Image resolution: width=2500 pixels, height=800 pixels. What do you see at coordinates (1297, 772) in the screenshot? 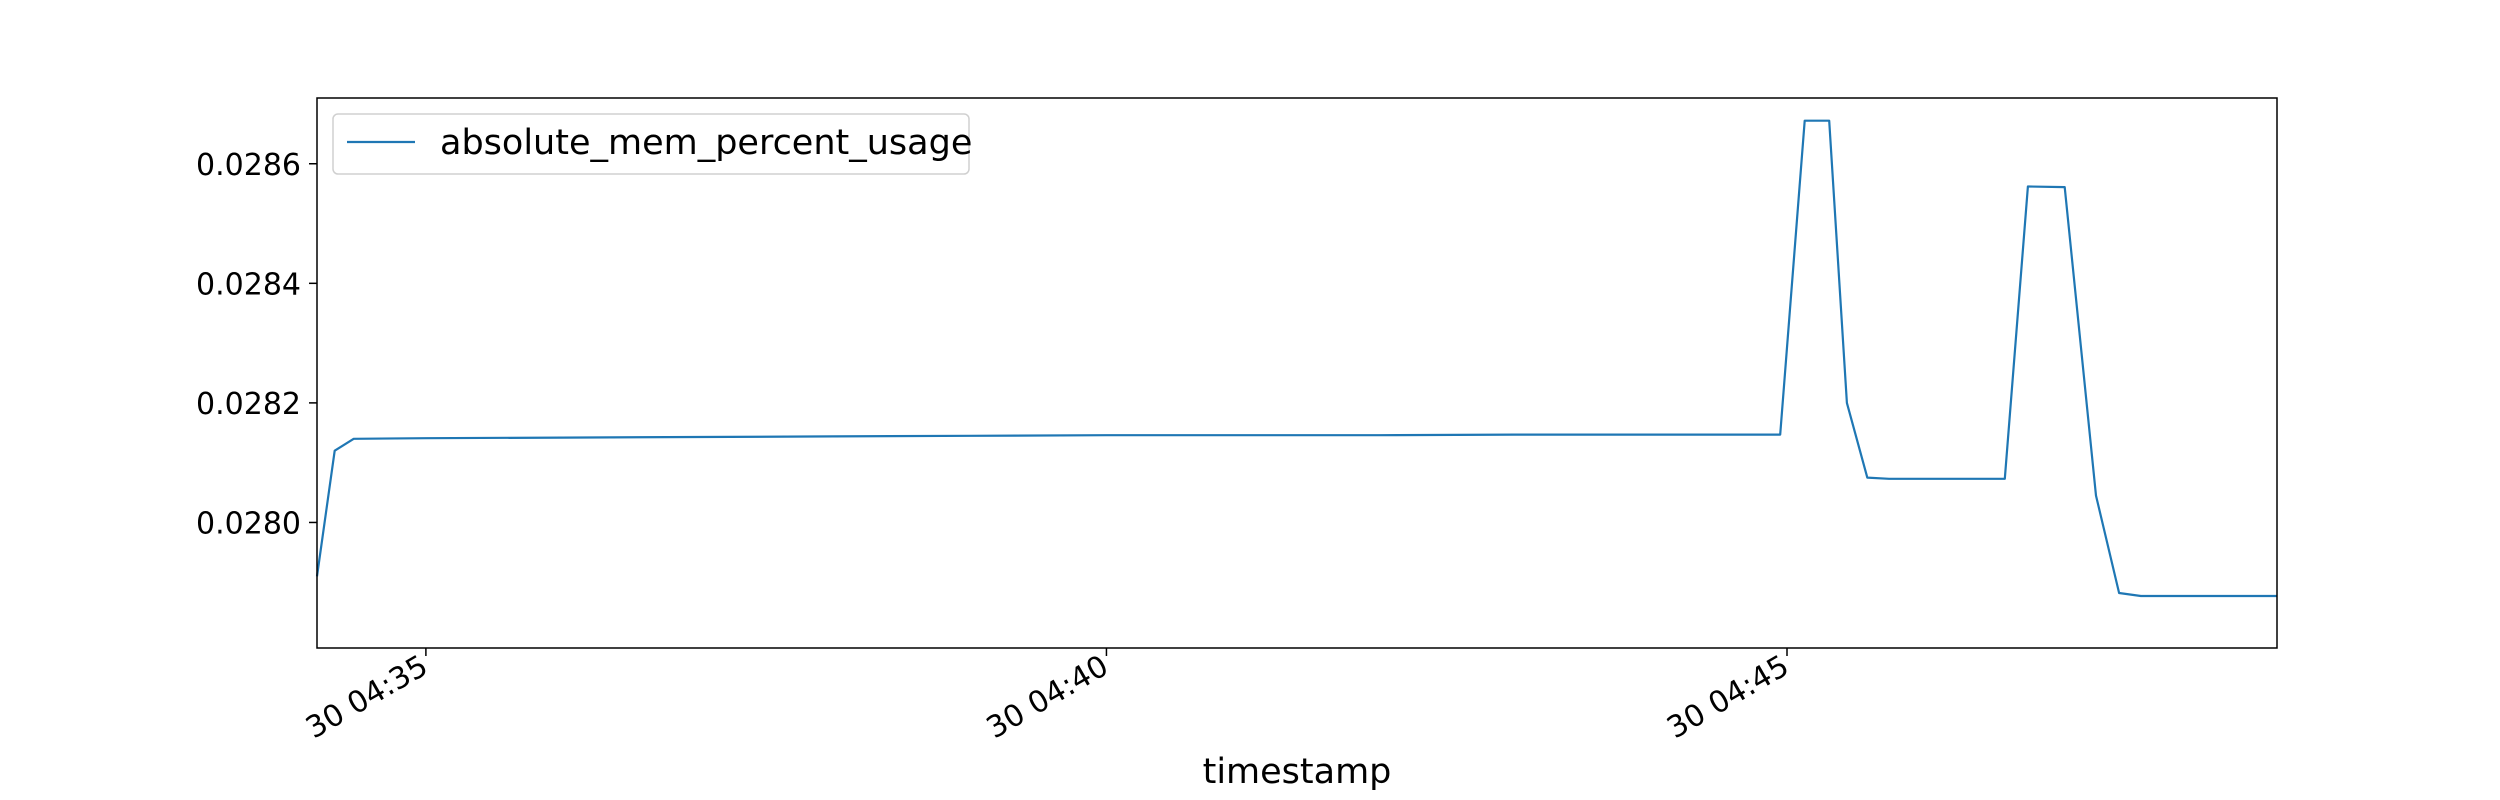
I see `x-axis-title: timestamp` at bounding box center [1297, 772].